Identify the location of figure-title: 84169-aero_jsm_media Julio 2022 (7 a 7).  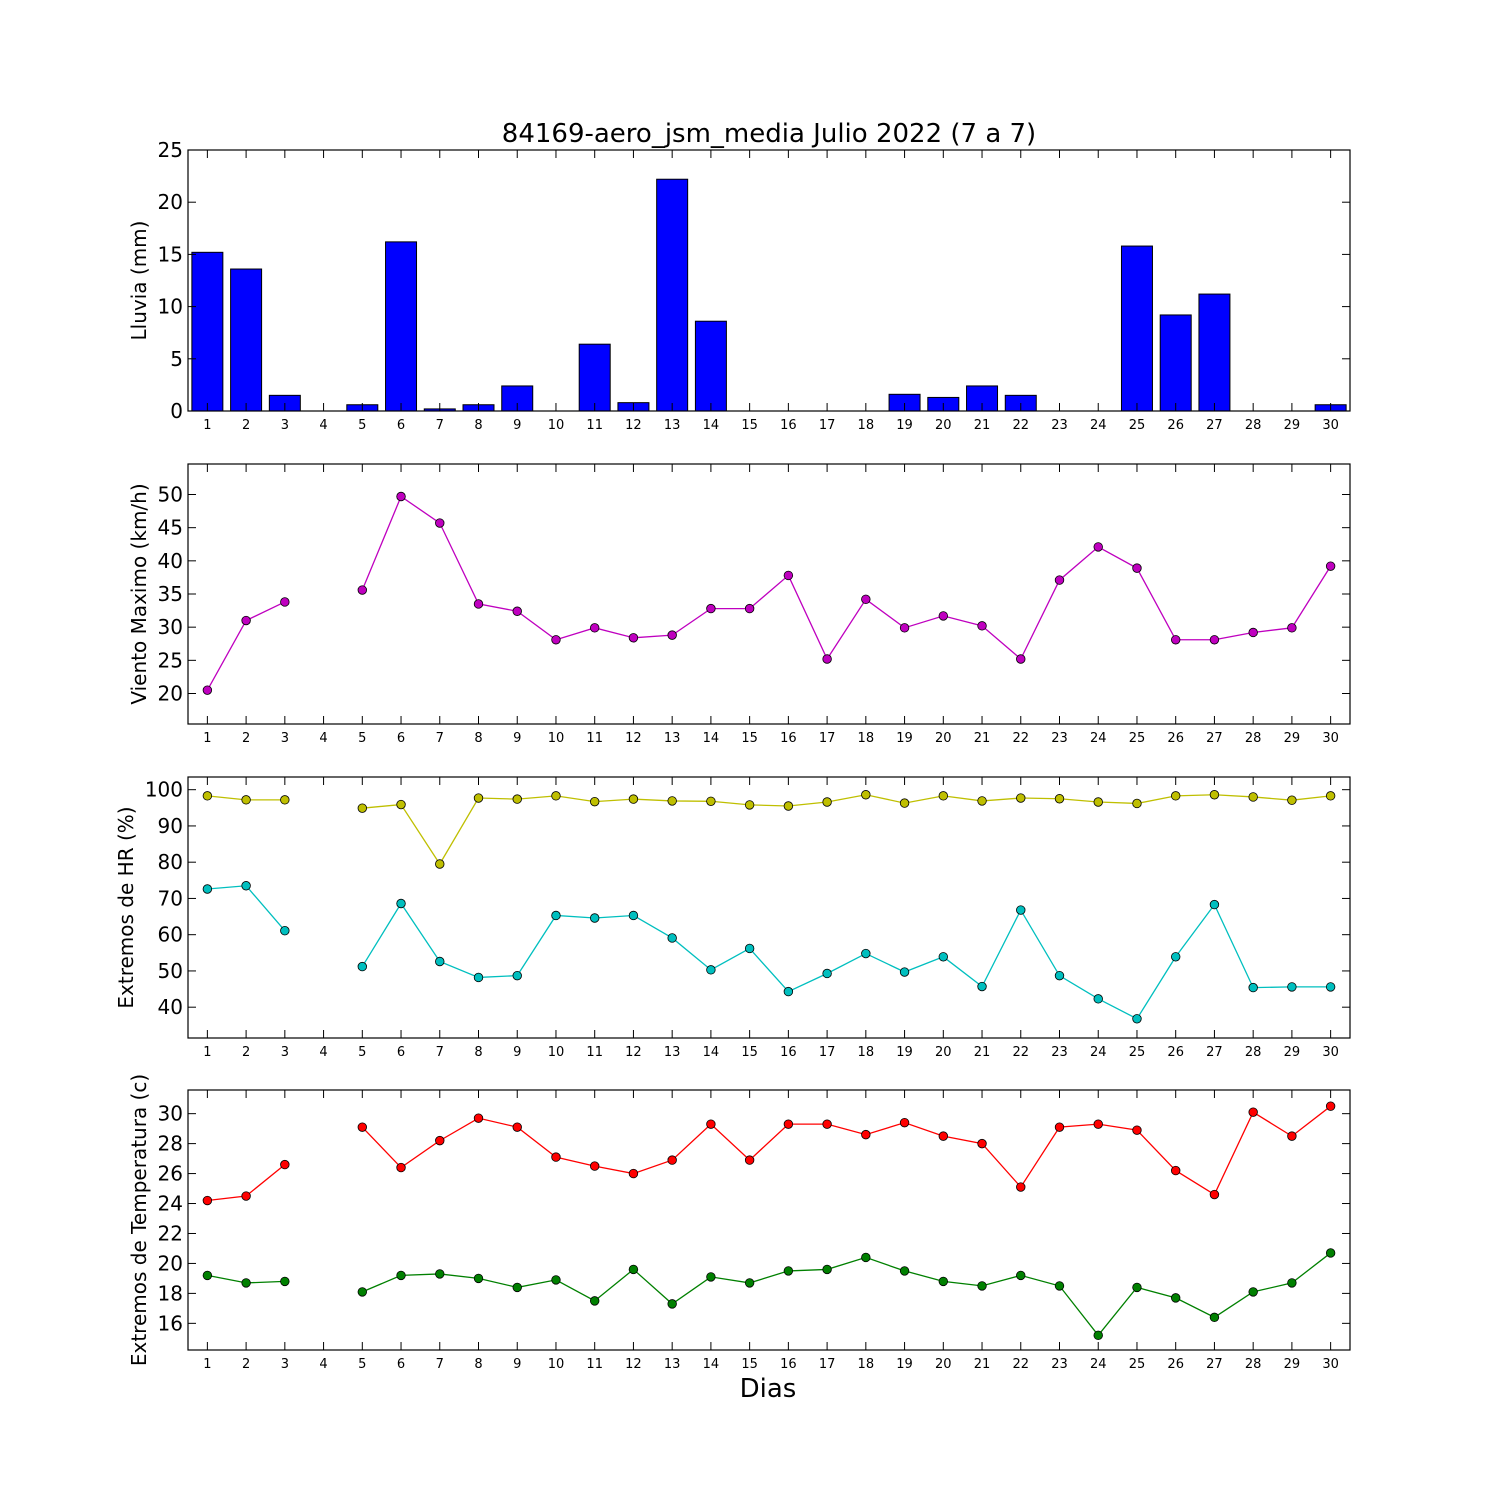
(769, 134).